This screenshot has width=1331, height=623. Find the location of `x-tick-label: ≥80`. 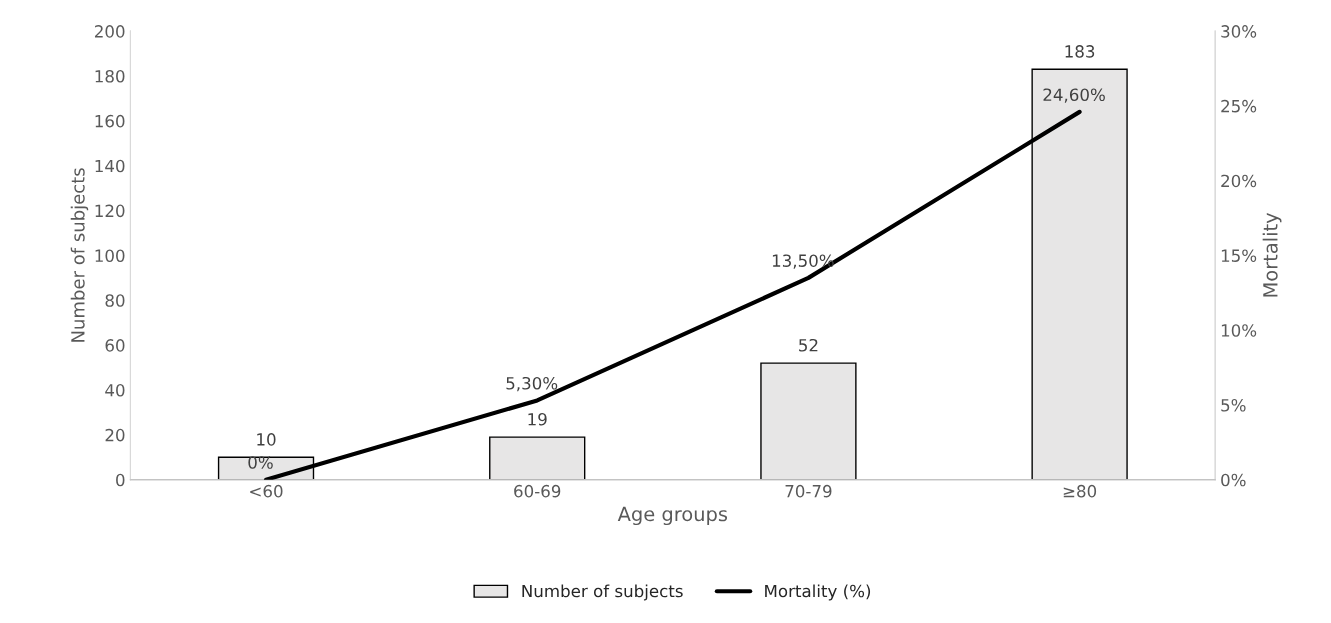

x-tick-label: ≥80 is located at coordinates (1080, 491).